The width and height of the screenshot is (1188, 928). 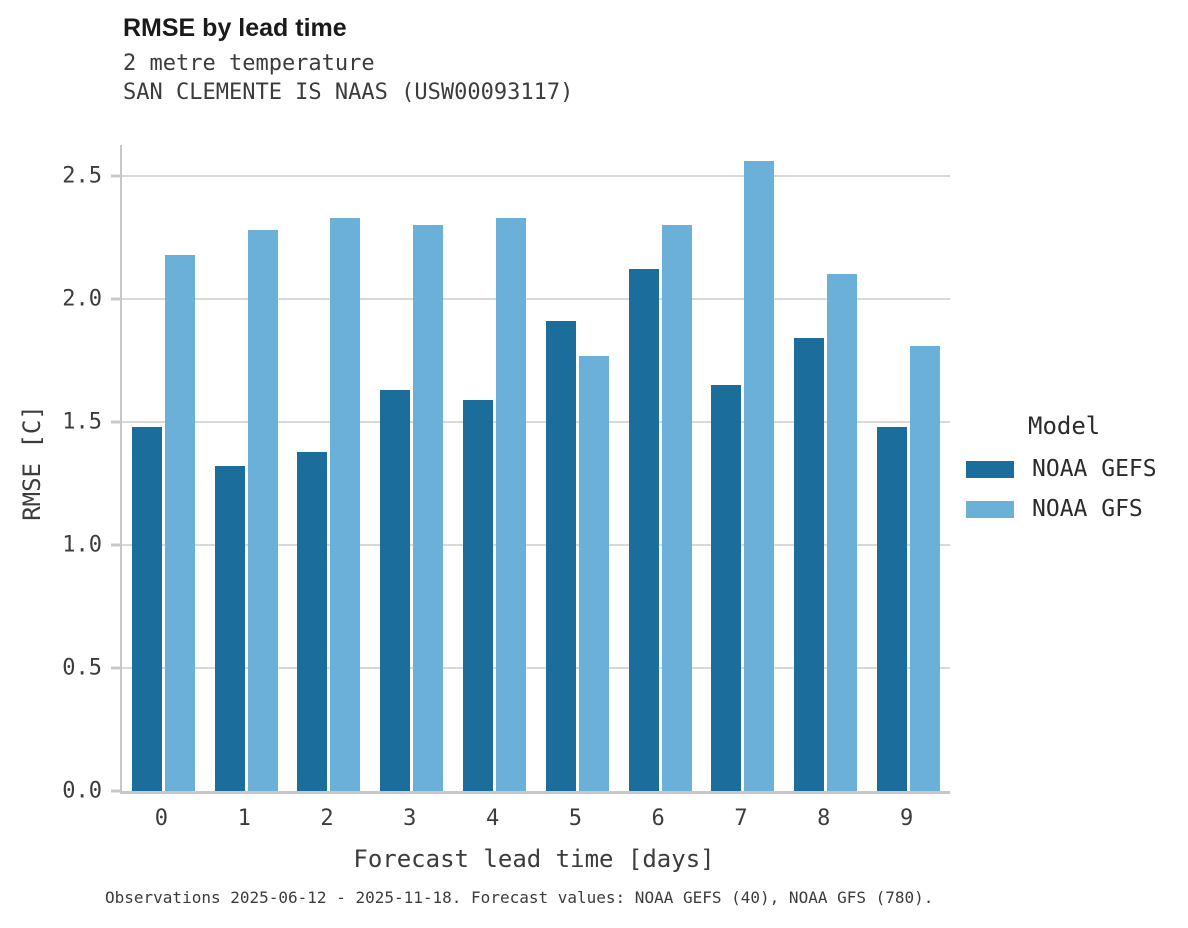 I want to click on y-tick-mark-2.5, so click(x=115, y=176).